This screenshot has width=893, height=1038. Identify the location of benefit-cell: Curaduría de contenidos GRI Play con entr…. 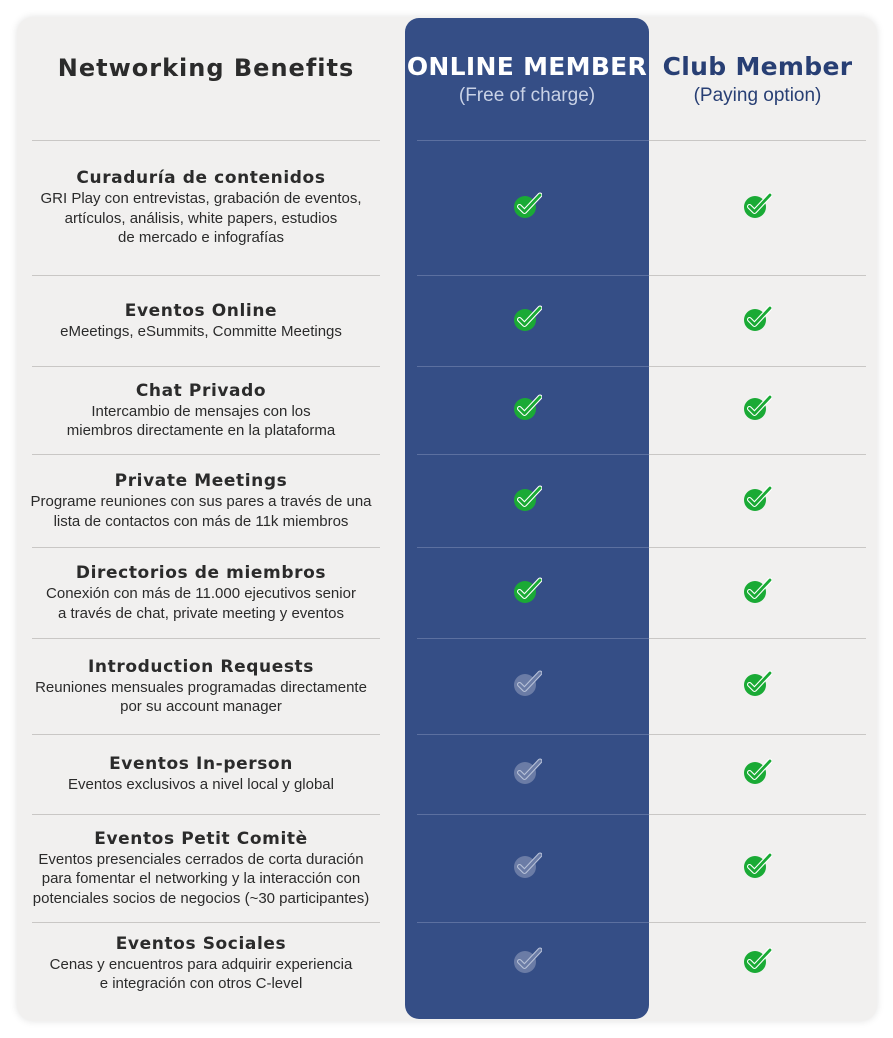
(201, 207).